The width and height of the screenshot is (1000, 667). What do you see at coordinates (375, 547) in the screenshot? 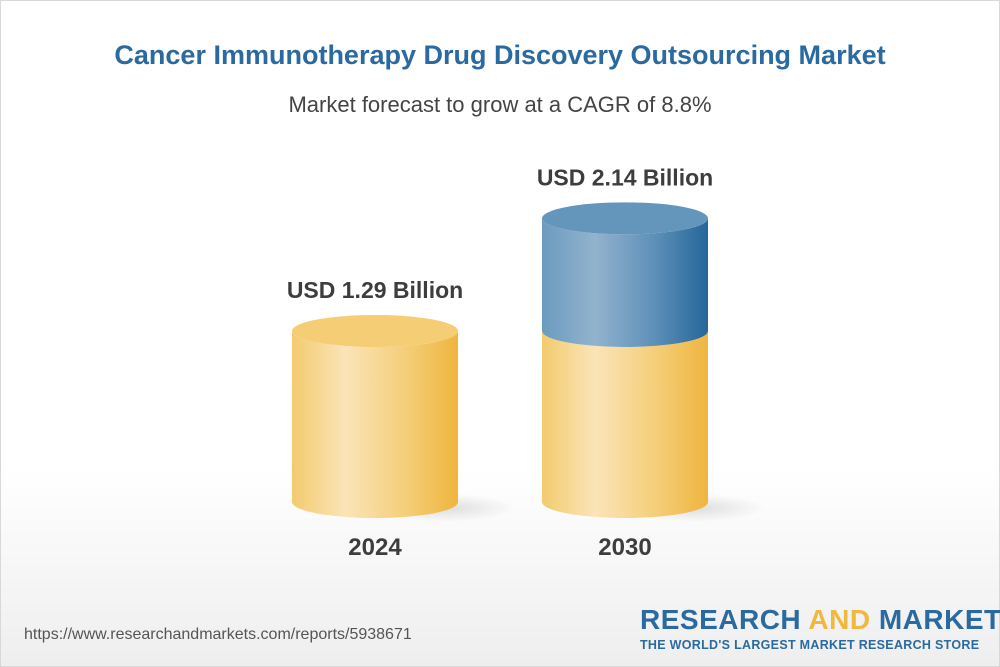
I see `category-label: 2024` at bounding box center [375, 547].